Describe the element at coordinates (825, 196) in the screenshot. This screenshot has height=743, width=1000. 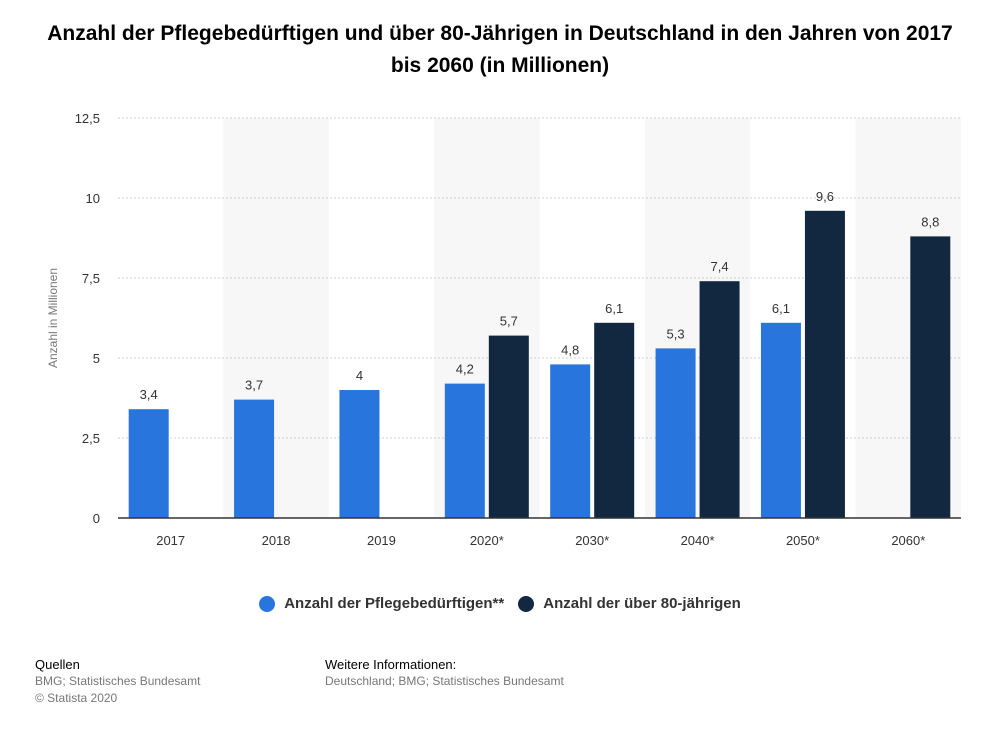
I see `data-label: 9,6` at that location.